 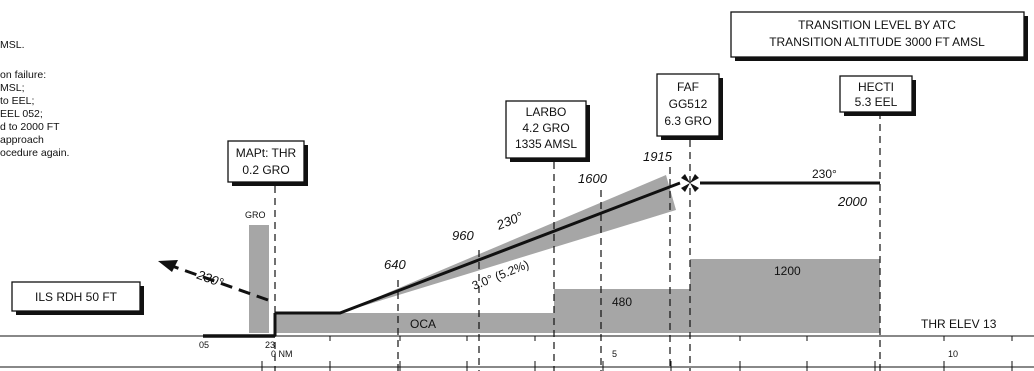 What do you see at coordinates (876, 87) in the screenshot?
I see `hecti-name: HECTI` at bounding box center [876, 87].